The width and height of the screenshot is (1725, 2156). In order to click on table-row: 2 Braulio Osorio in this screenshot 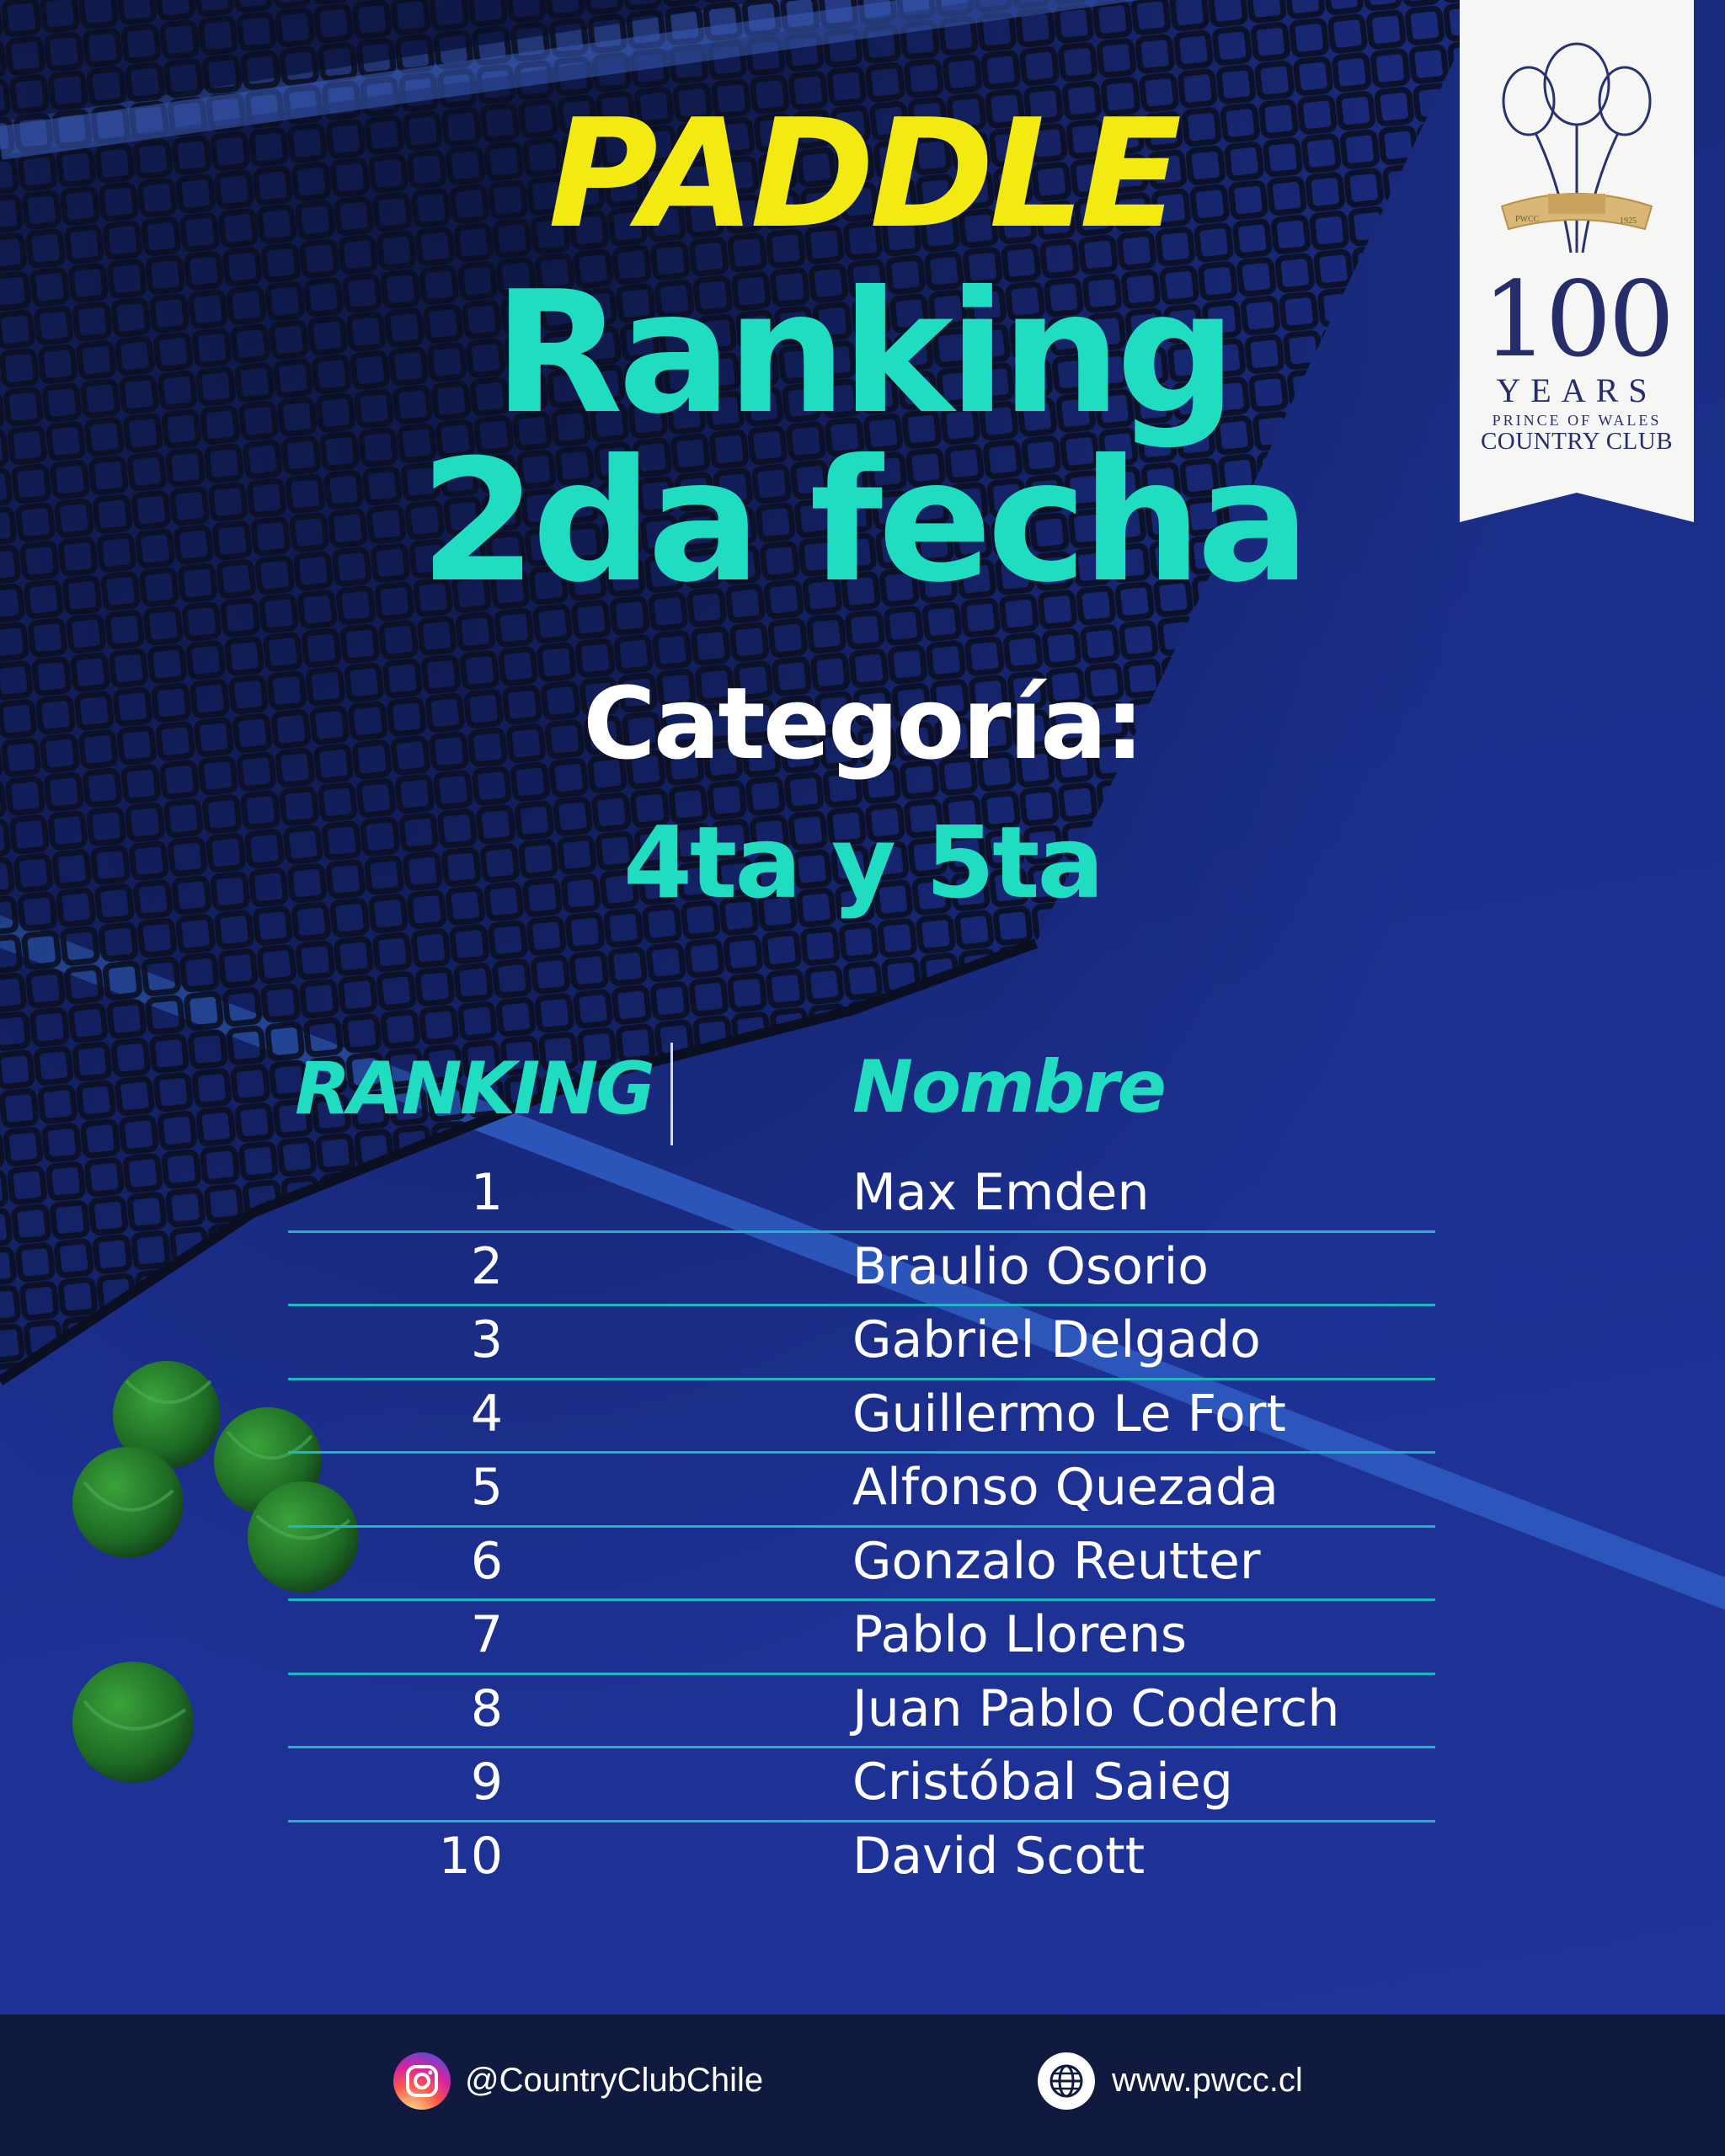, I will do `click(861, 1269)`.